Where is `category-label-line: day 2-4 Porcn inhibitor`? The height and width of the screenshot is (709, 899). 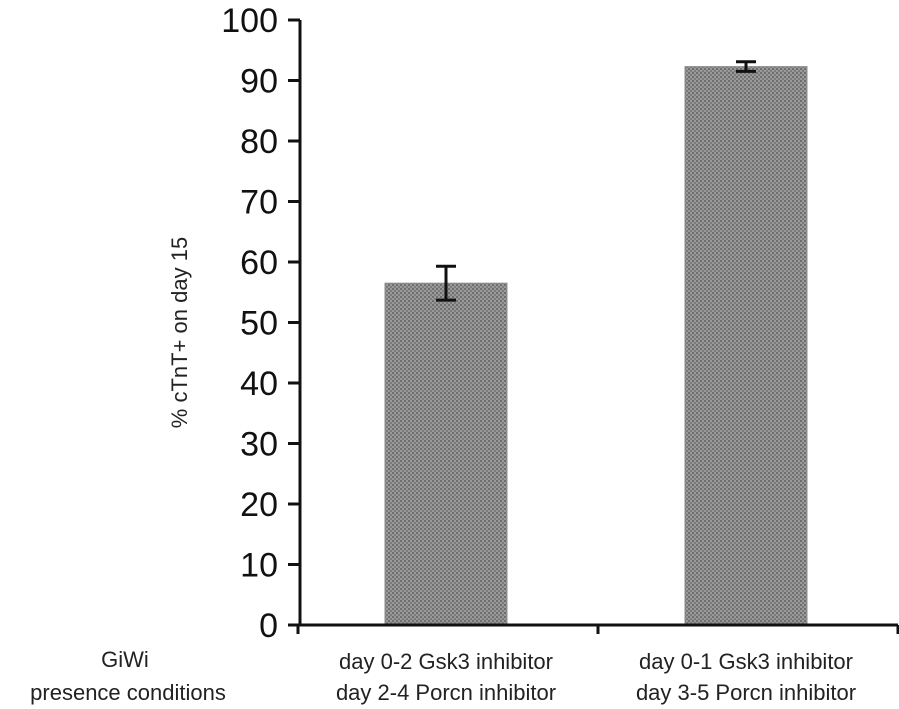 category-label-line: day 2-4 Porcn inhibitor is located at coordinates (446, 692).